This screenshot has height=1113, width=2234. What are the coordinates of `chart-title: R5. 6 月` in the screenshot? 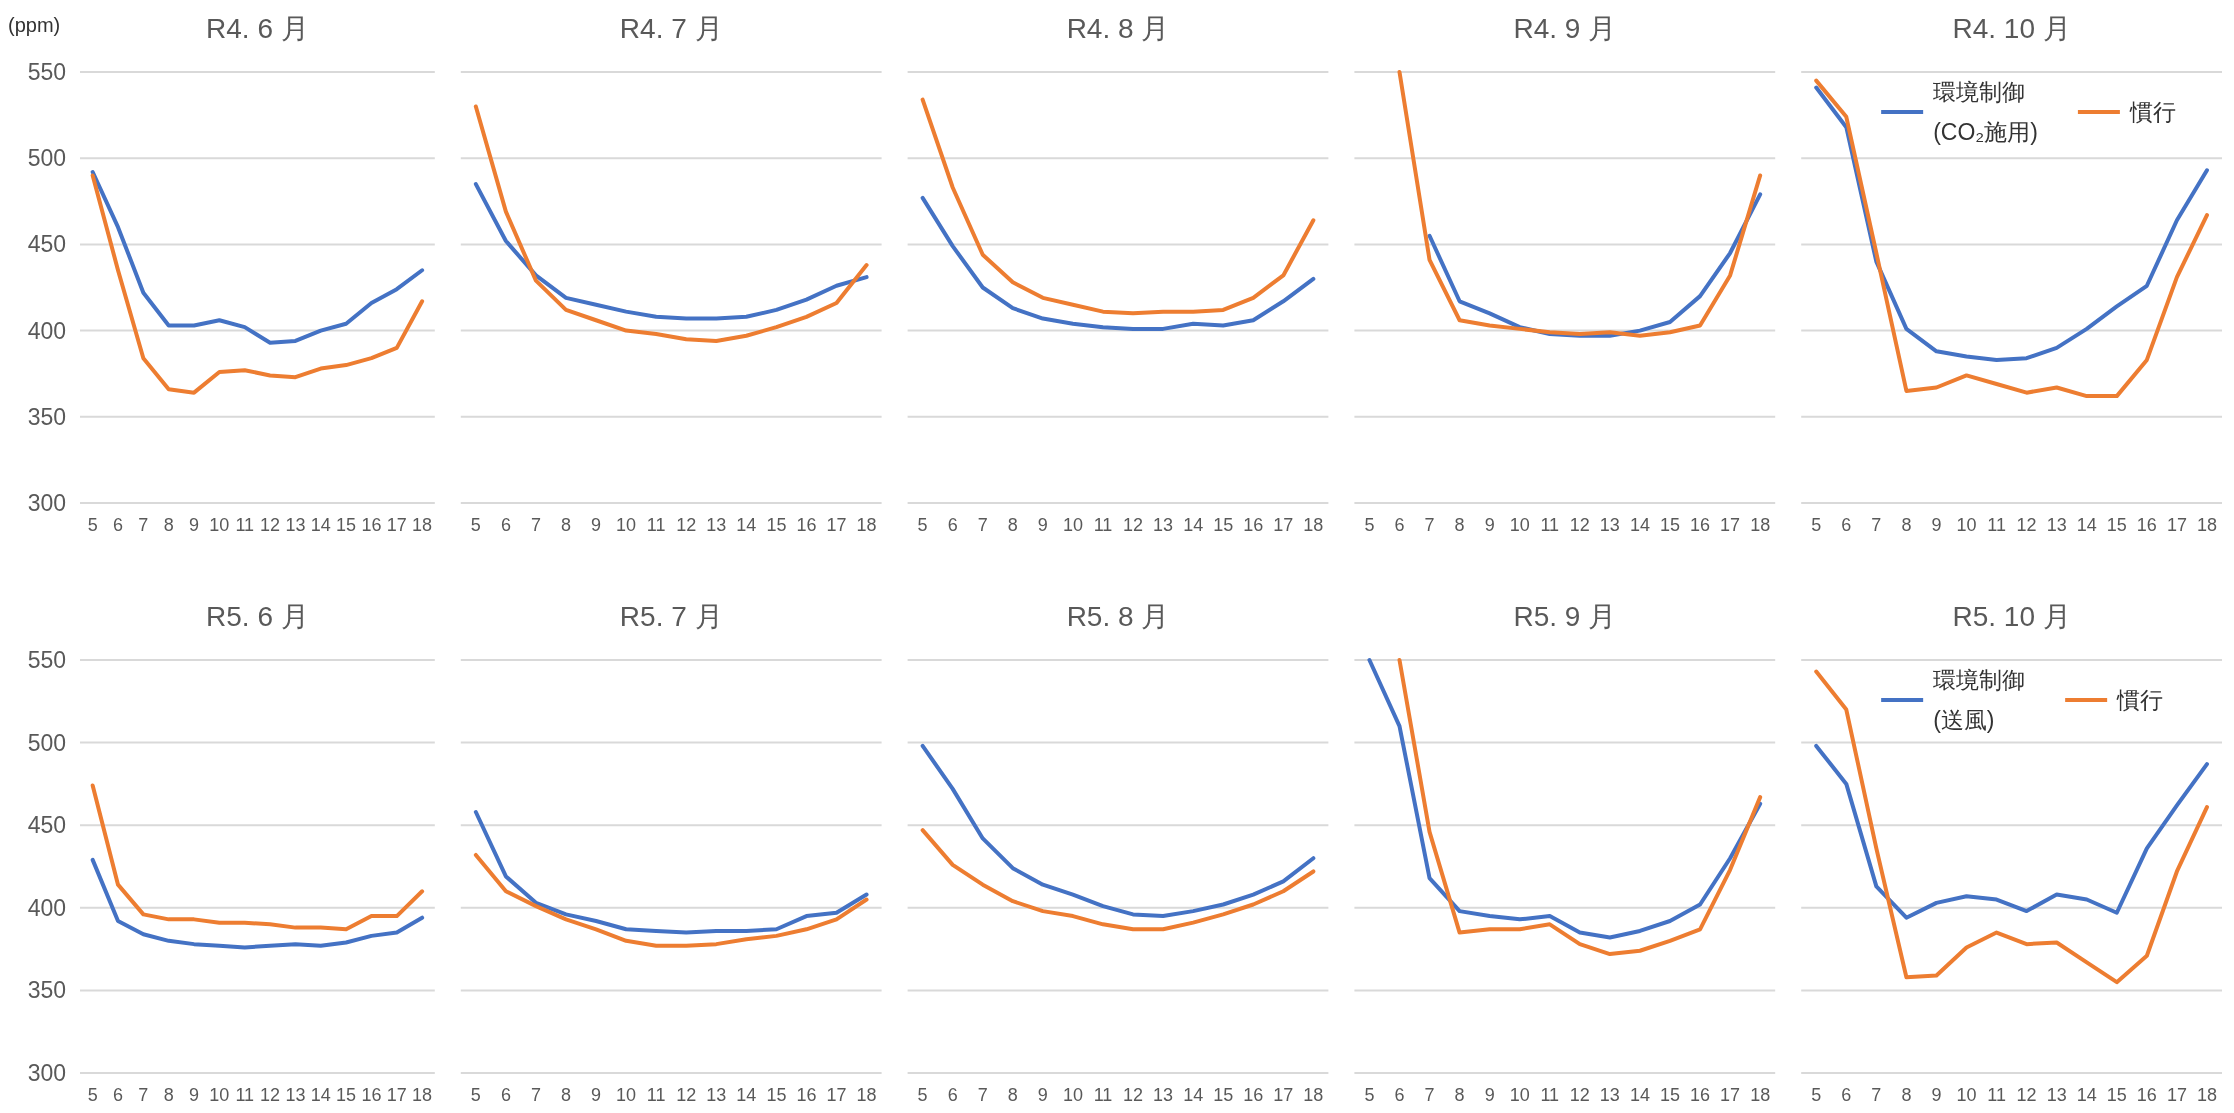 It's located at (257, 616).